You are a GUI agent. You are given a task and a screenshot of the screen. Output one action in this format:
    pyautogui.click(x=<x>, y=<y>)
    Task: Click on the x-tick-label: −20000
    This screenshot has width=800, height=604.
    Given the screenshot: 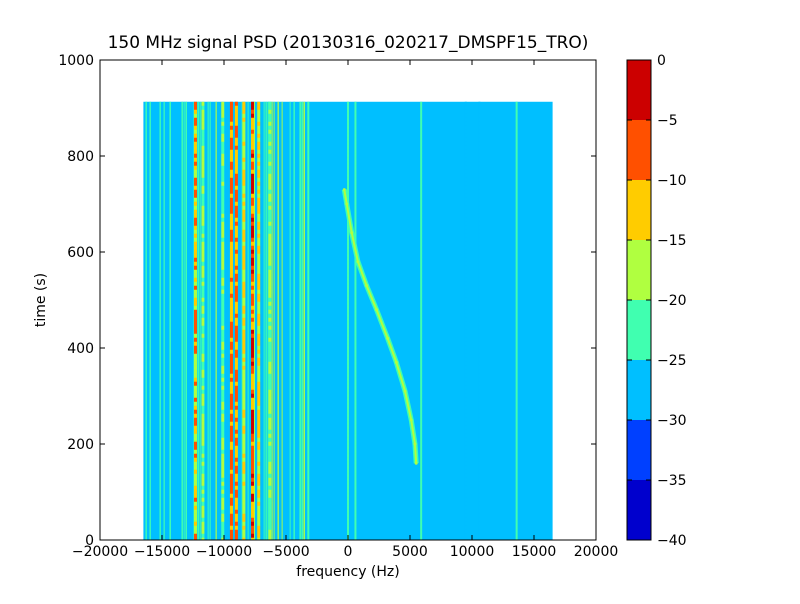 What is the action you would take?
    pyautogui.click(x=100, y=552)
    